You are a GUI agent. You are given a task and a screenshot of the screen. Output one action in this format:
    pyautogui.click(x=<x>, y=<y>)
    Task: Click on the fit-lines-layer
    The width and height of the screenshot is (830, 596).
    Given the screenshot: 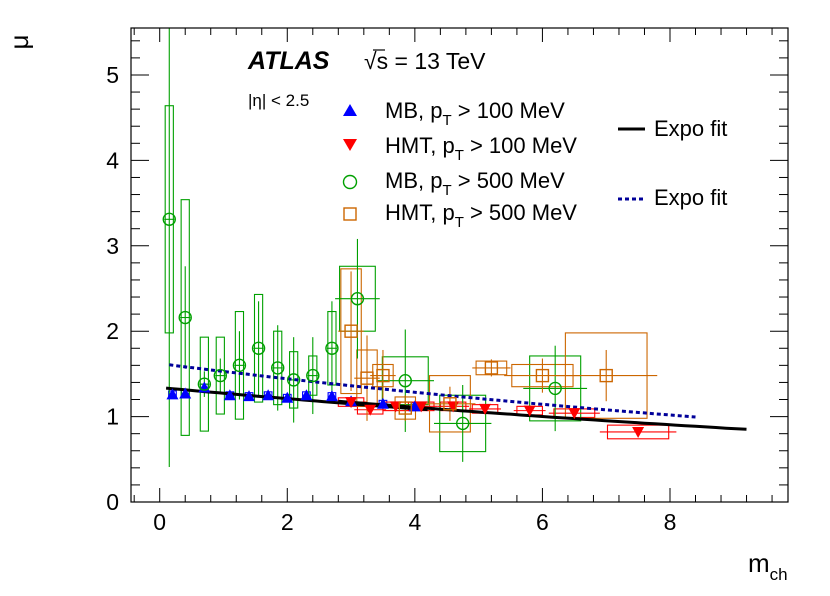 What is the action you would take?
    pyautogui.click(x=456, y=397)
    